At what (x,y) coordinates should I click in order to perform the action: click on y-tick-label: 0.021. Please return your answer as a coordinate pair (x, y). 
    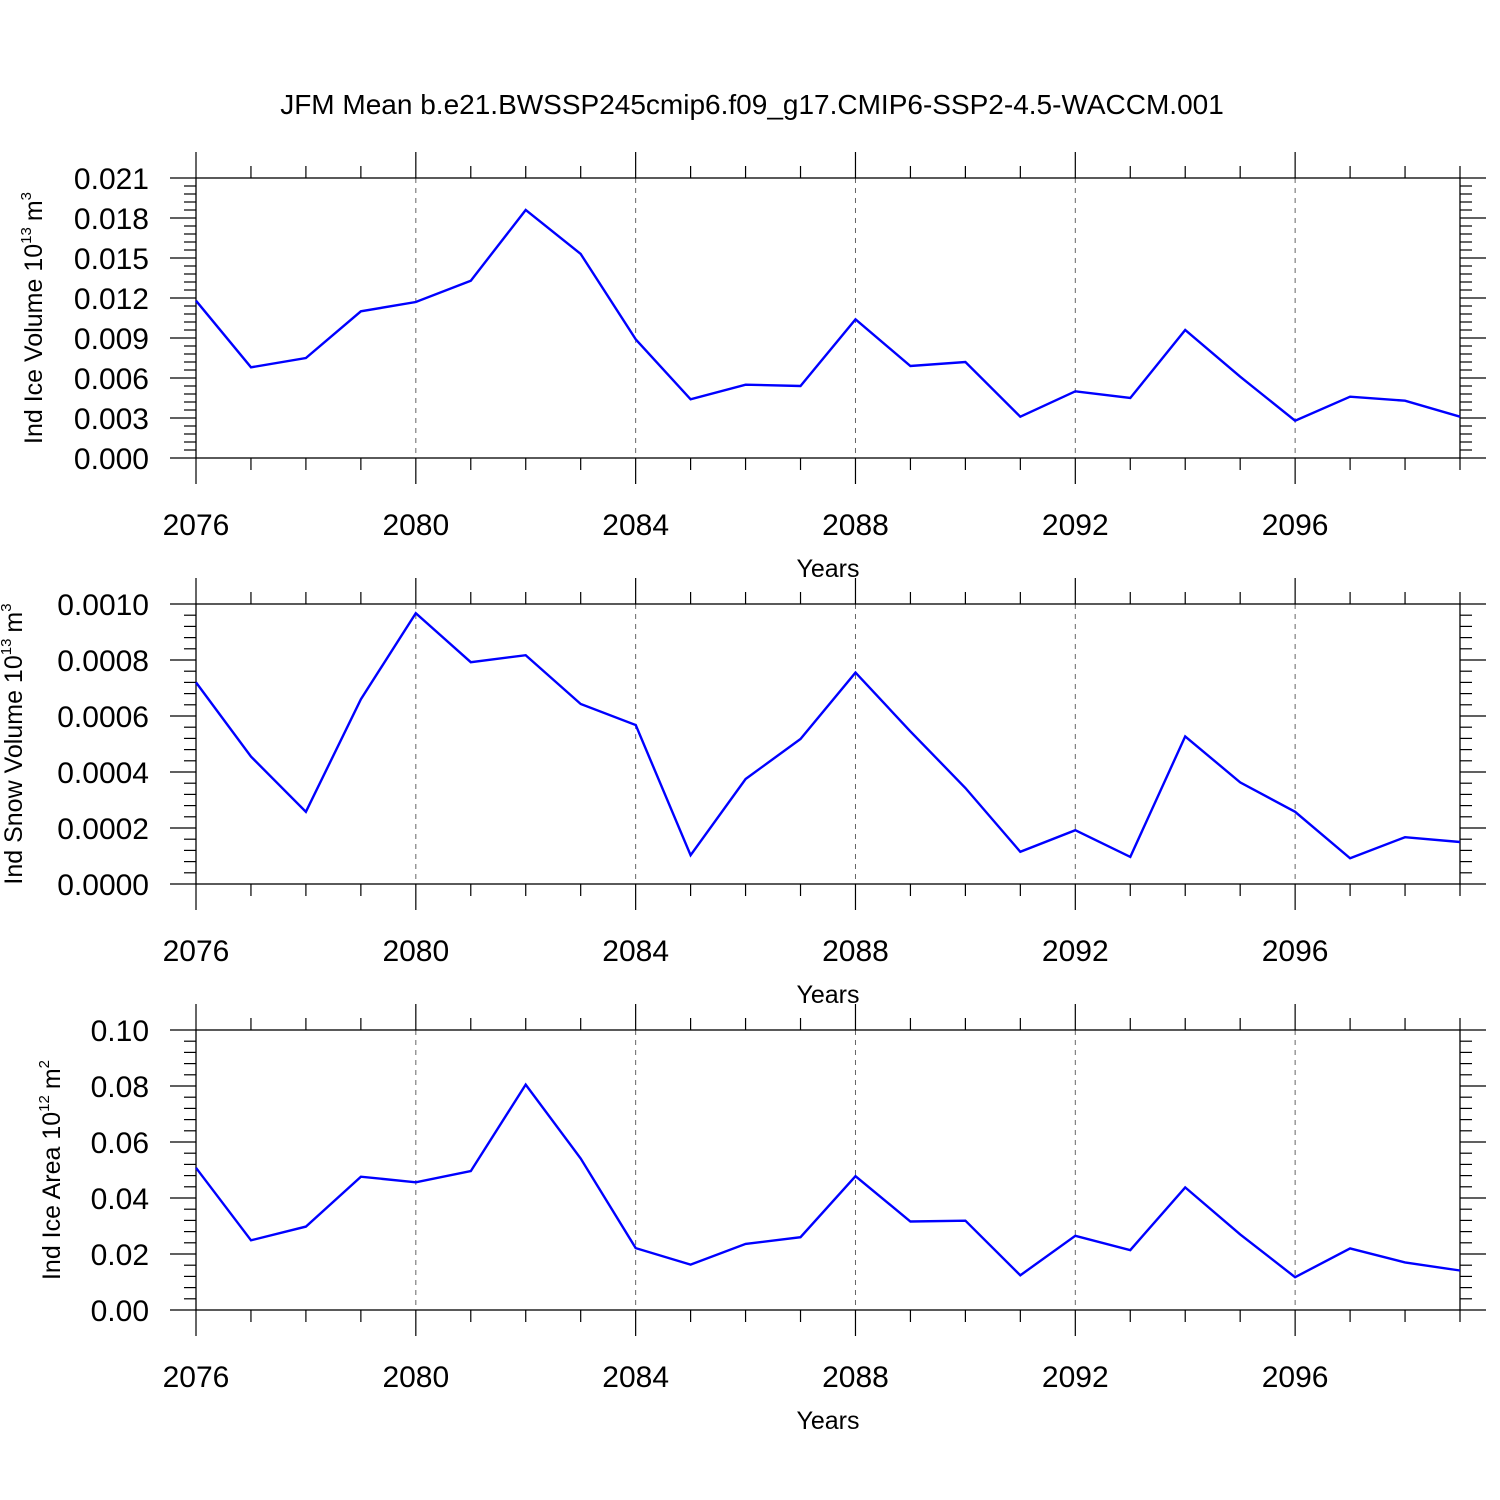
    Looking at the image, I should click on (111, 179).